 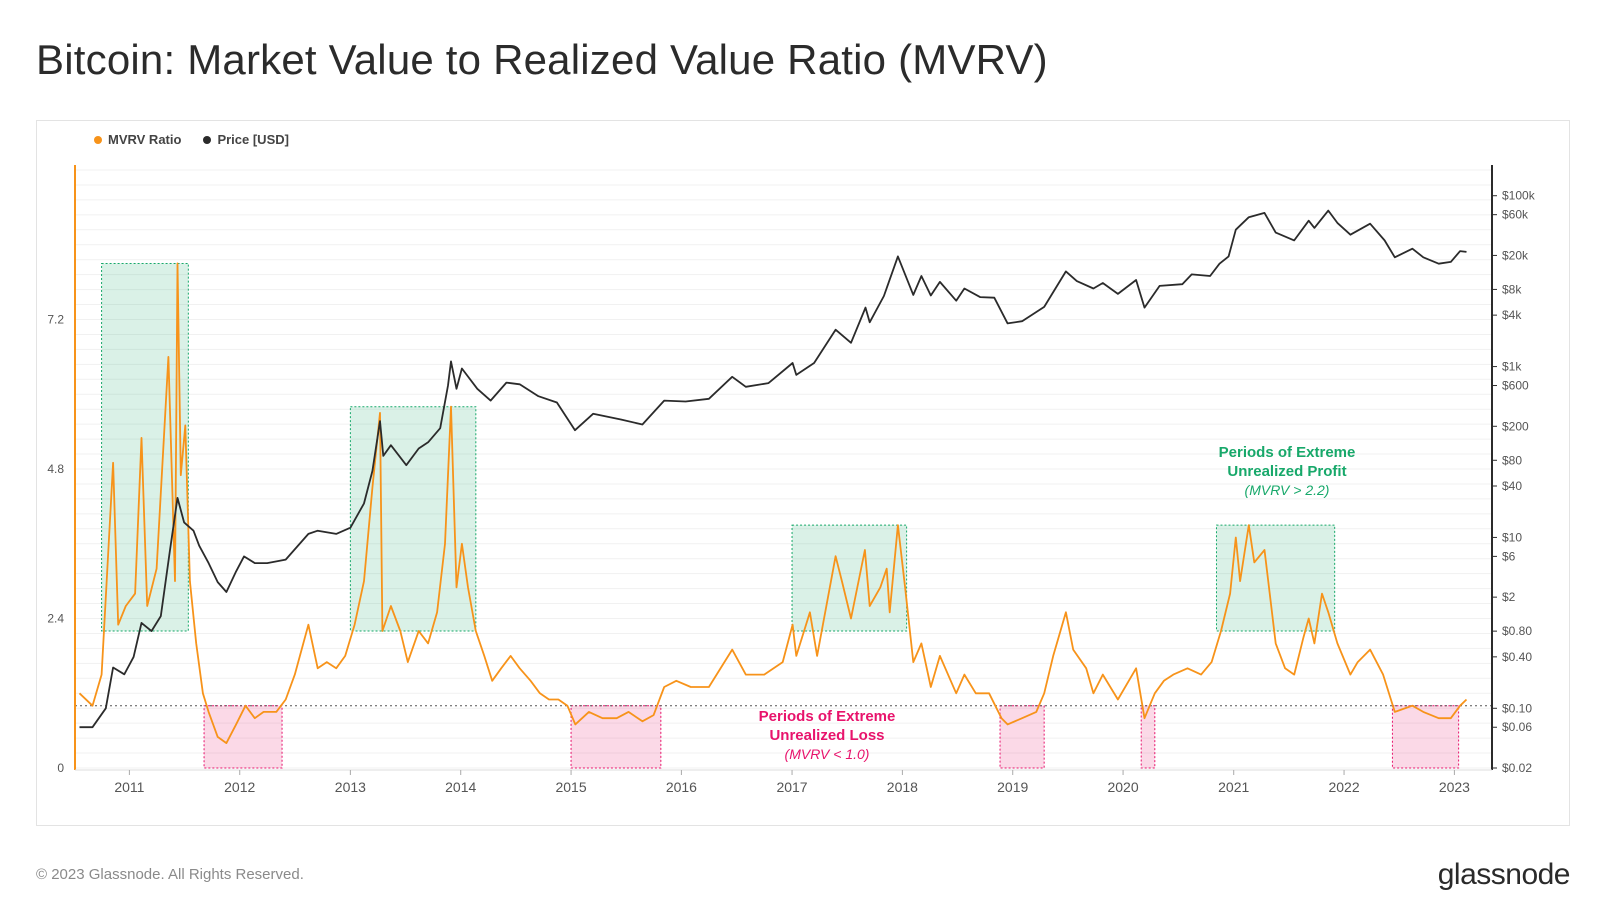 I want to click on y-right-tick-label: $1k, so click(x=1512, y=367).